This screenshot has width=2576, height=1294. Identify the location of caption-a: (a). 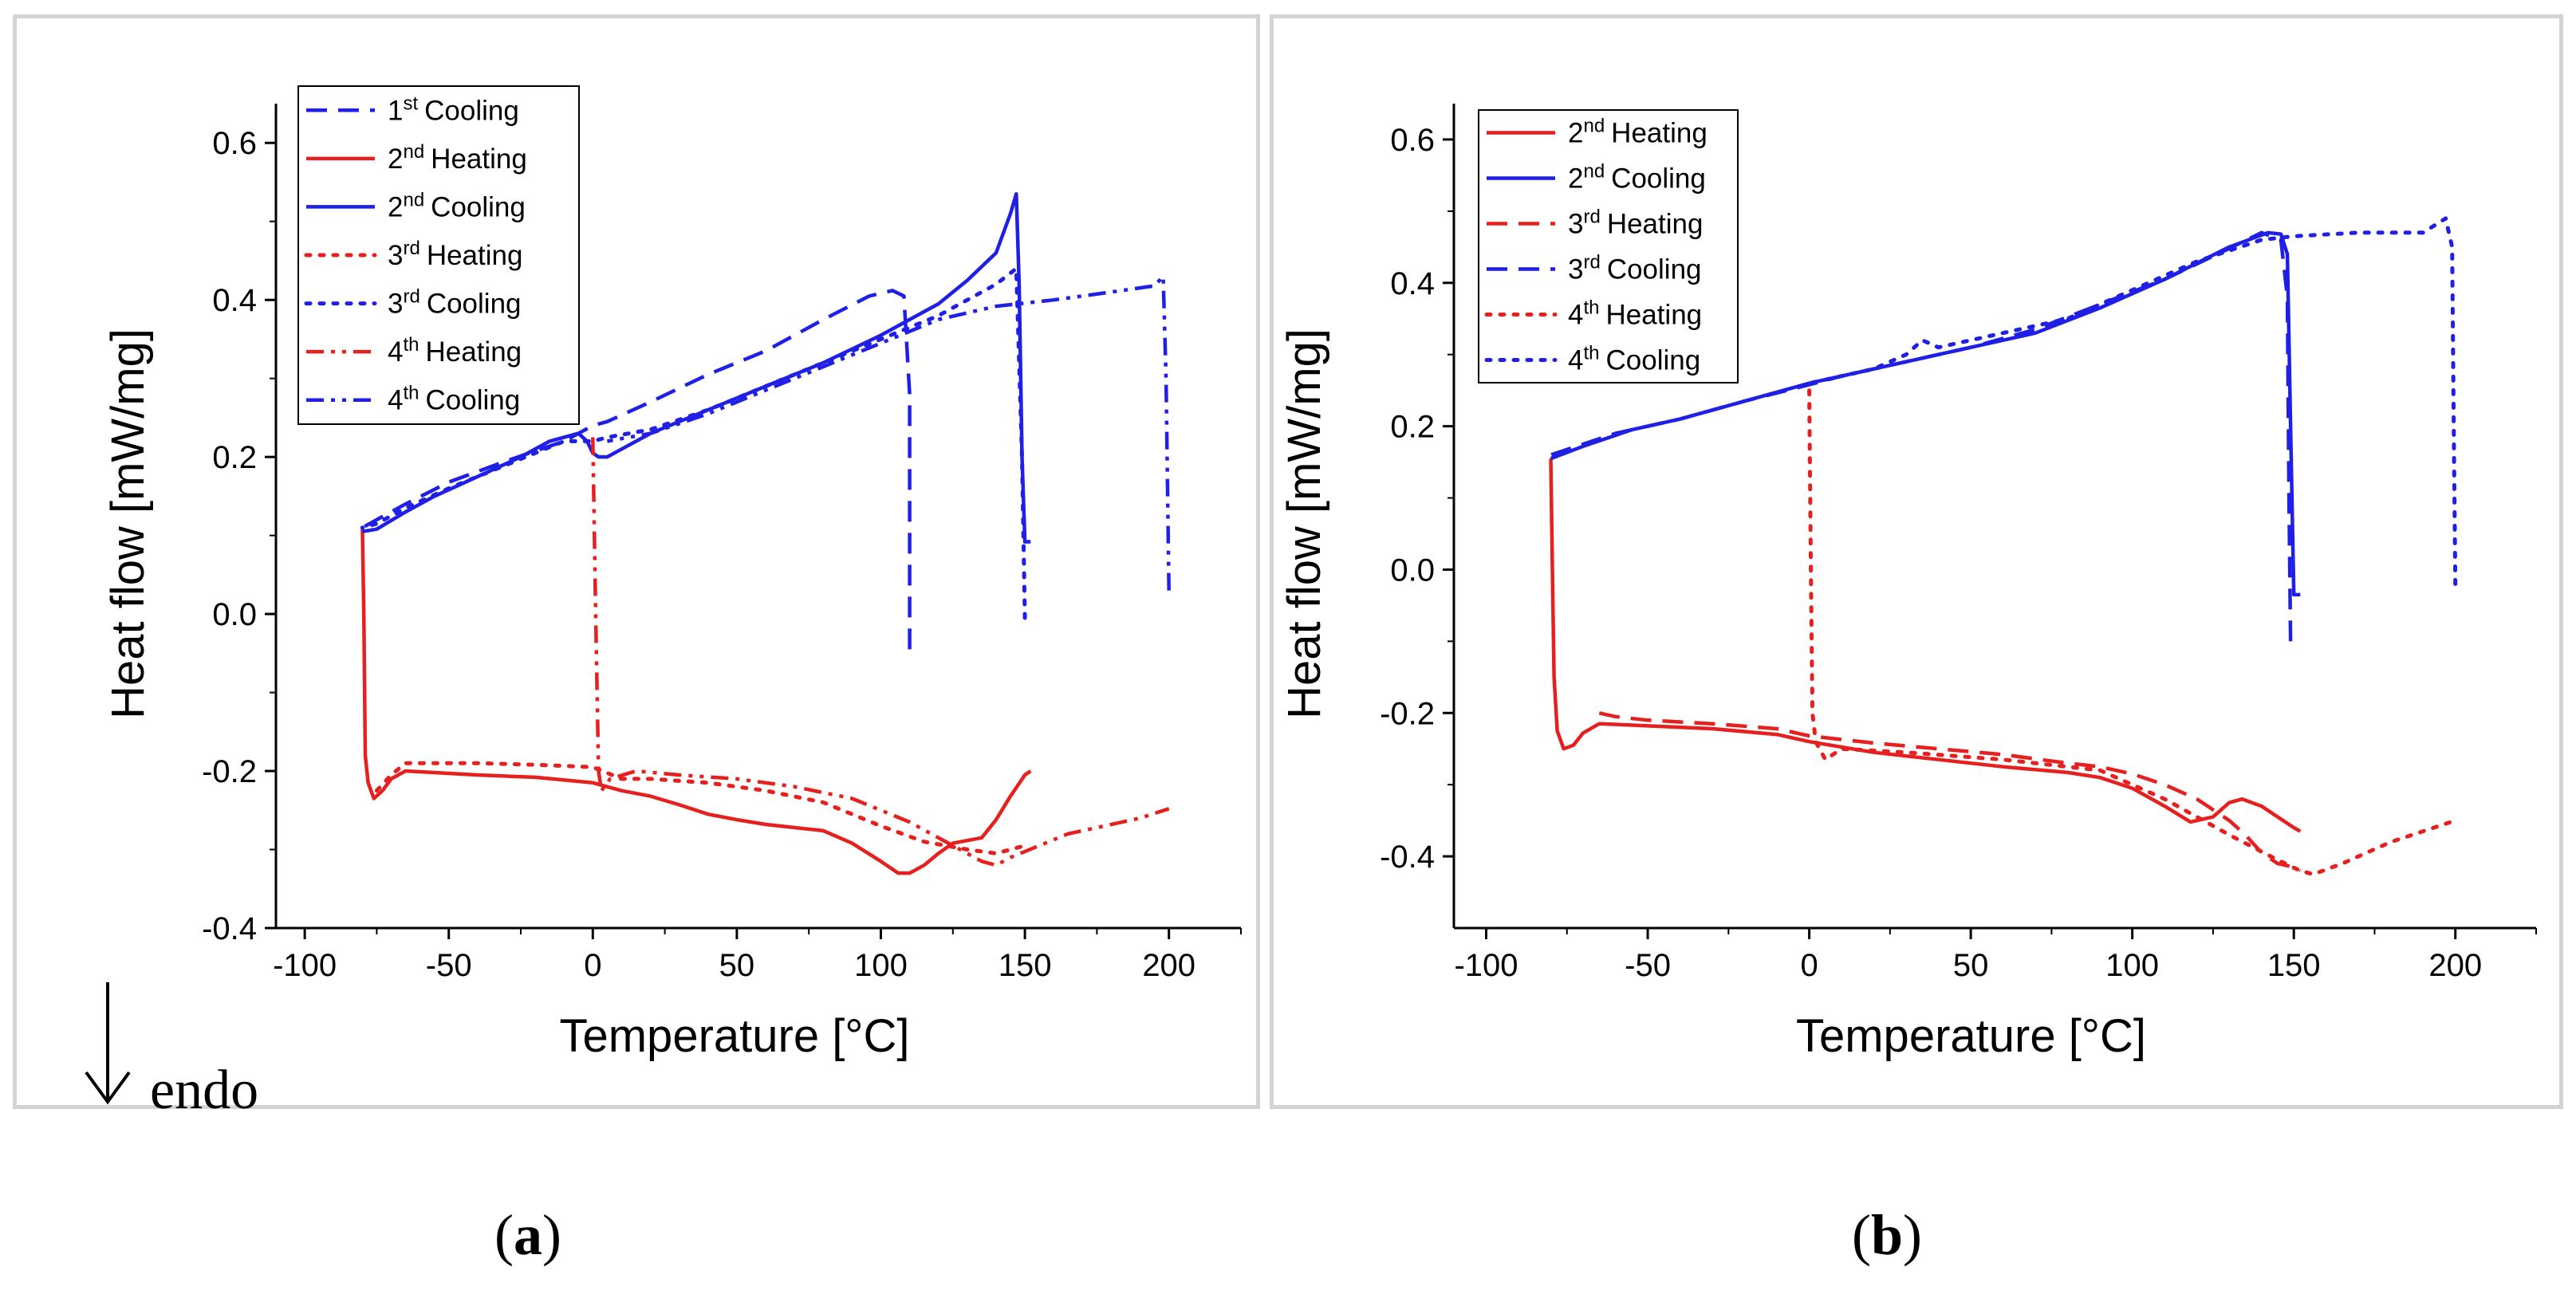
(527, 1235).